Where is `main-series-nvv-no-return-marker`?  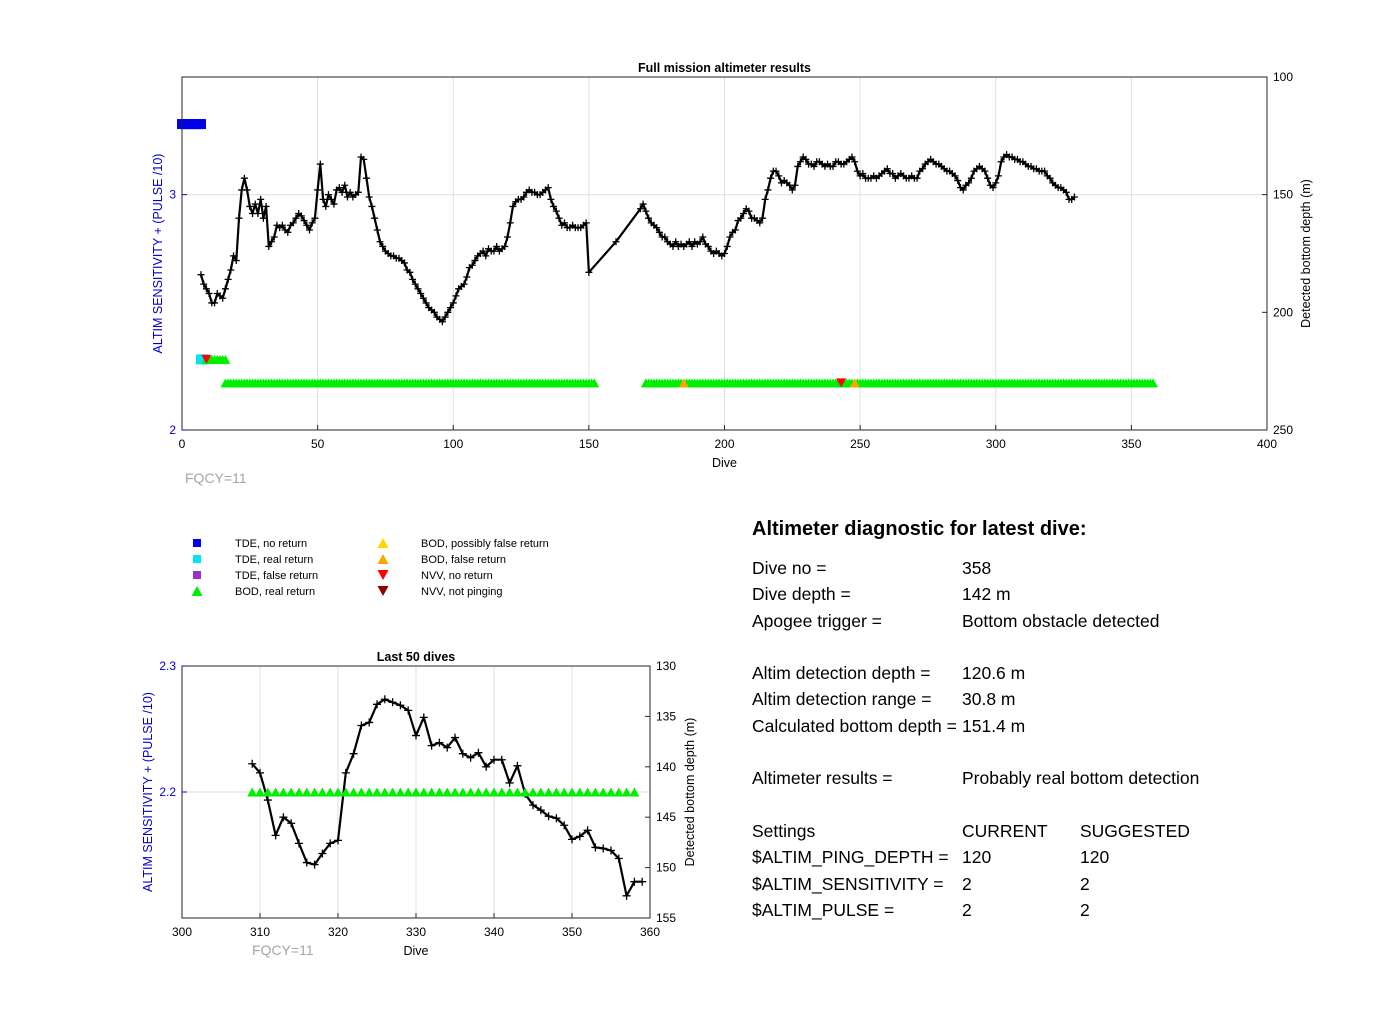
main-series-nvv-no-return-marker is located at coordinates (206, 359).